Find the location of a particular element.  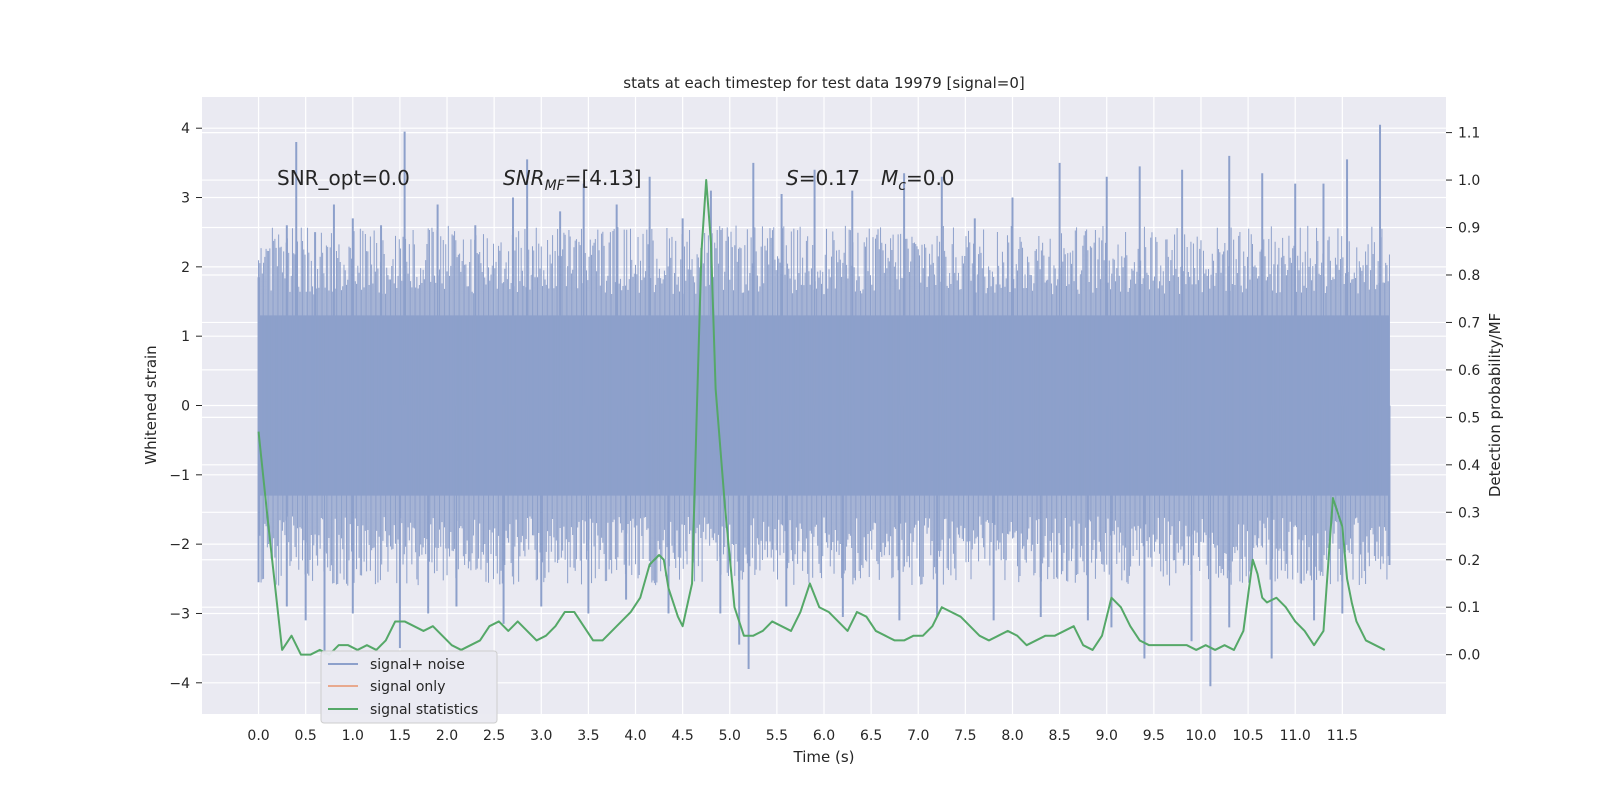

legend-box is located at coordinates (409, 687).